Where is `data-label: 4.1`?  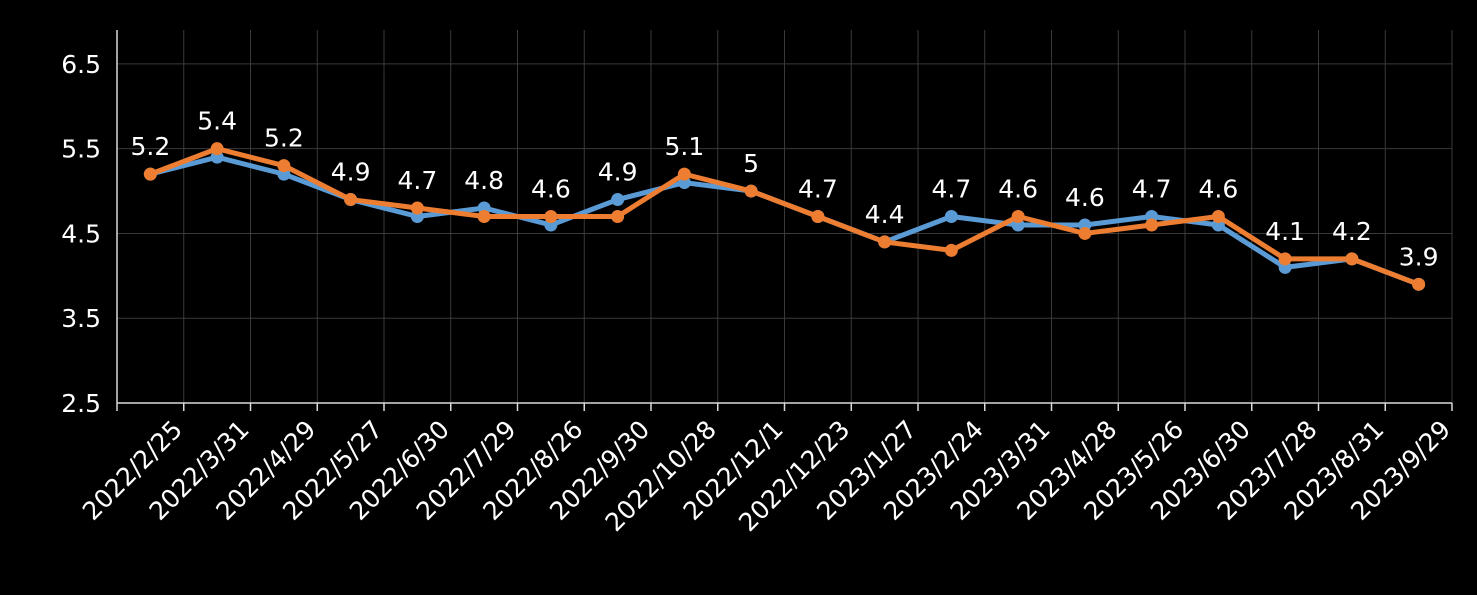 data-label: 4.1 is located at coordinates (1285, 231).